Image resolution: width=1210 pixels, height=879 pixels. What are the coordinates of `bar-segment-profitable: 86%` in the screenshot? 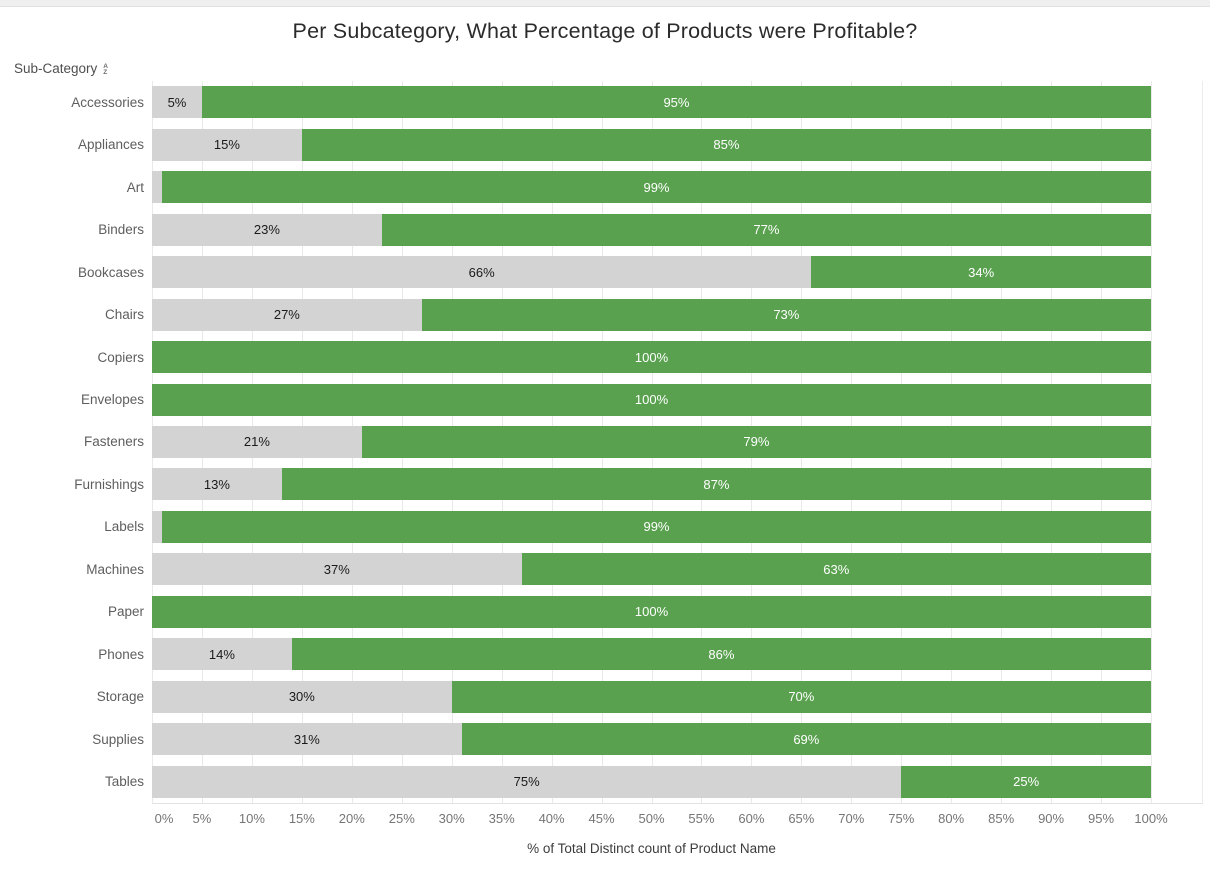 It's located at (721, 654).